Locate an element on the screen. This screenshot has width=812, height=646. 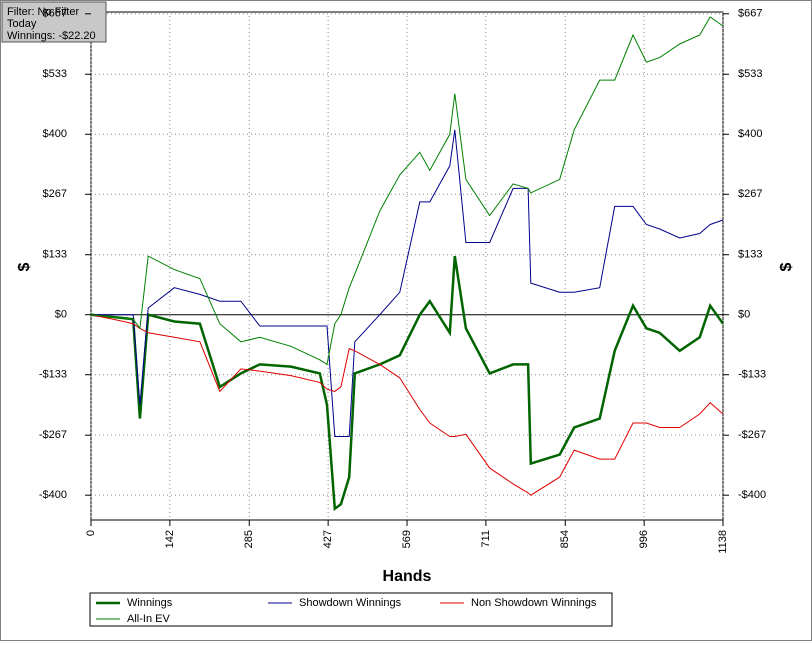
y-tick-label: $0 is located at coordinates (61, 315).